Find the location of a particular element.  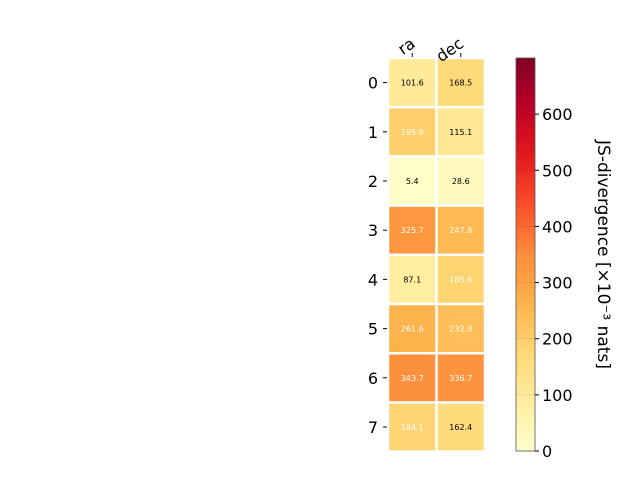

colorbar-tick-label: 0 is located at coordinates (547, 451).